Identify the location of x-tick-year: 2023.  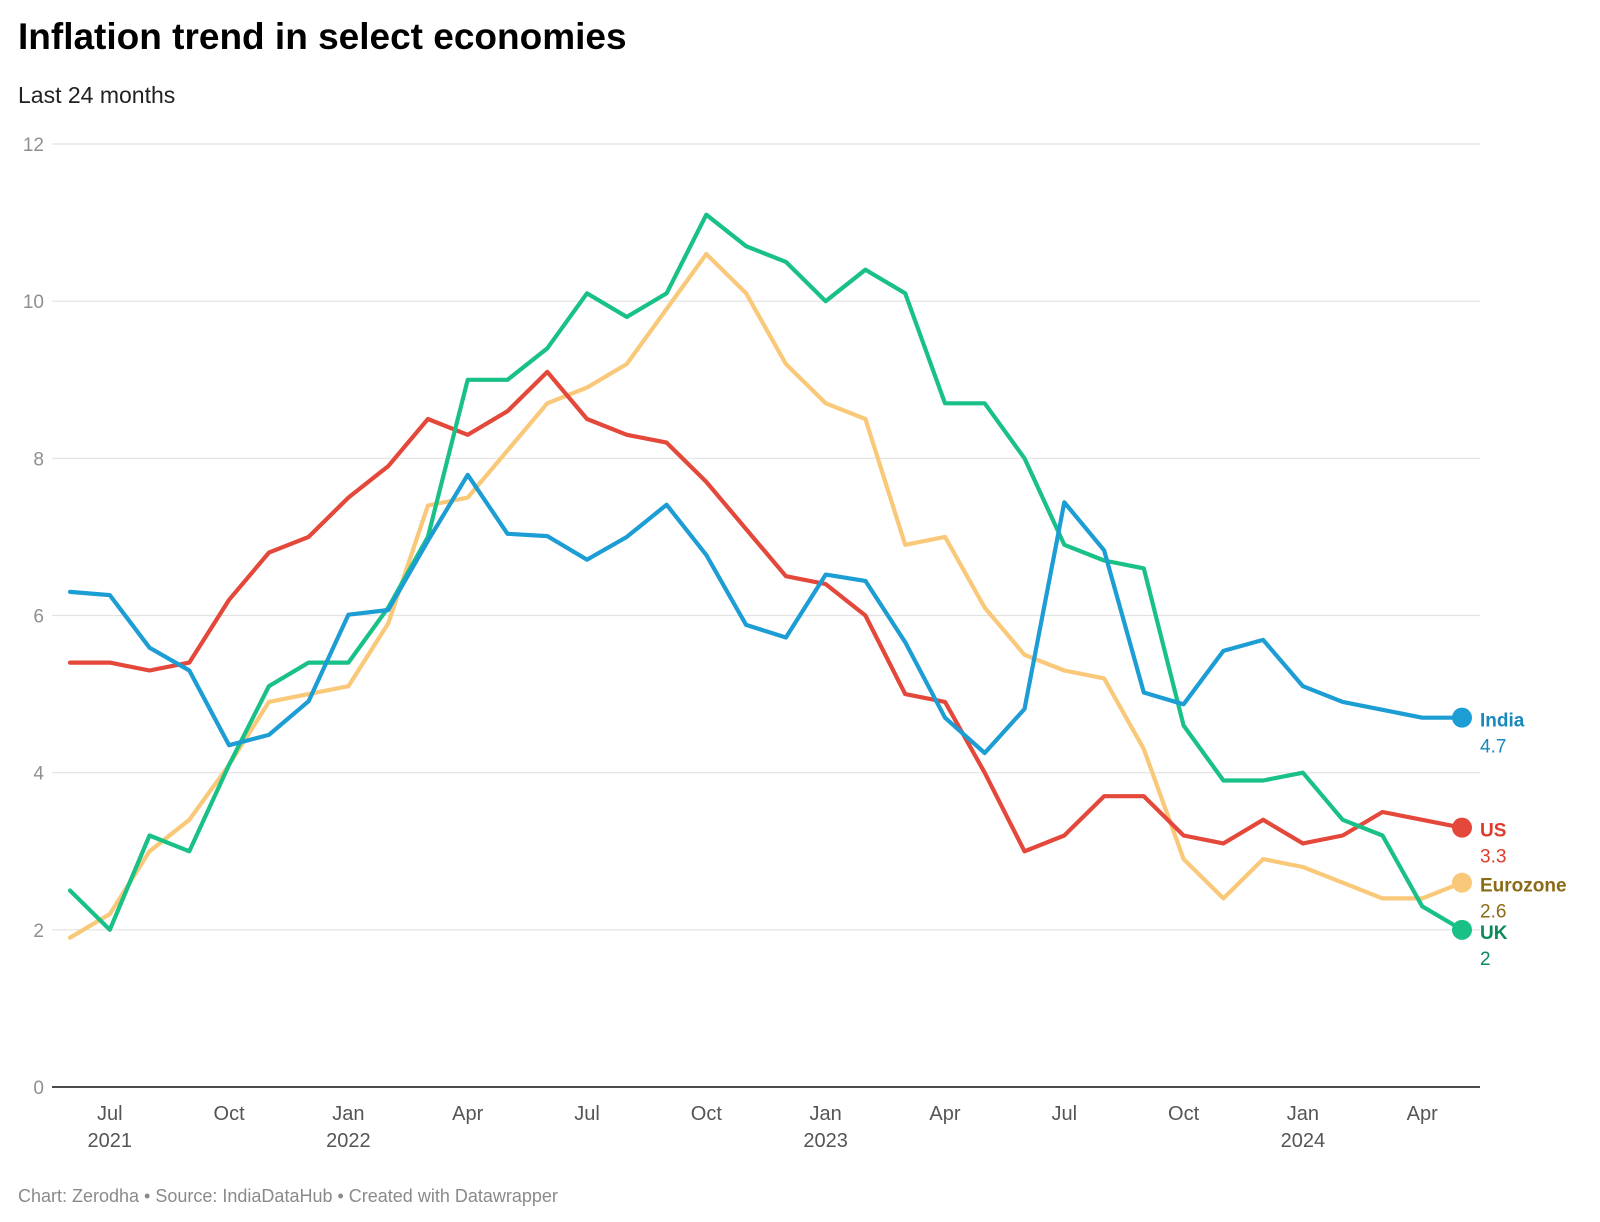
(825, 1141).